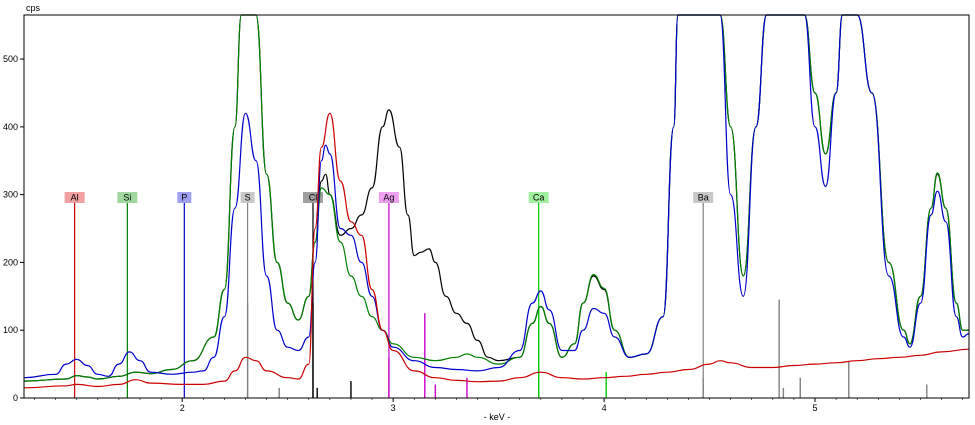 This screenshot has height=425, width=975. What do you see at coordinates (247, 295) in the screenshot?
I see `element-marker-s: S` at bounding box center [247, 295].